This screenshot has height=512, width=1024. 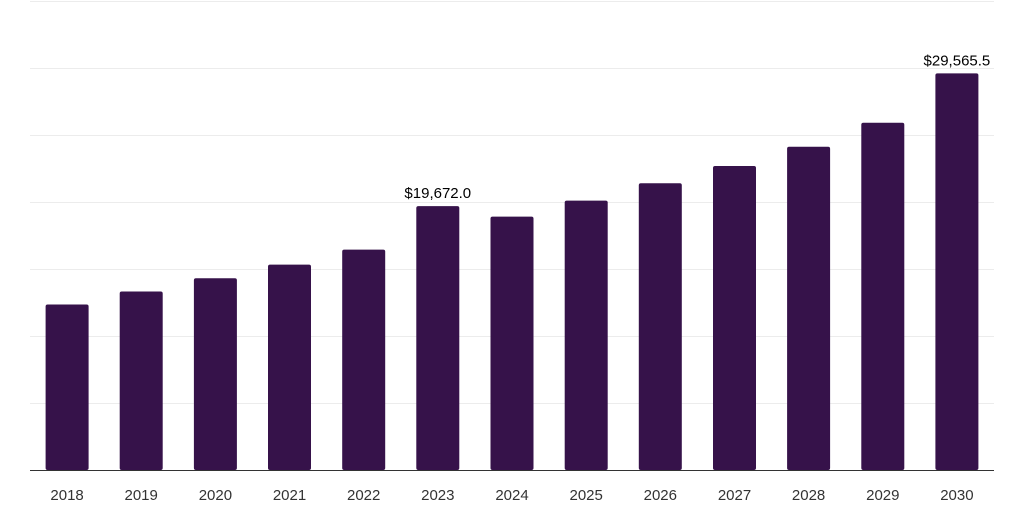 What do you see at coordinates (660, 495) in the screenshot?
I see `x-tick-label: 2026` at bounding box center [660, 495].